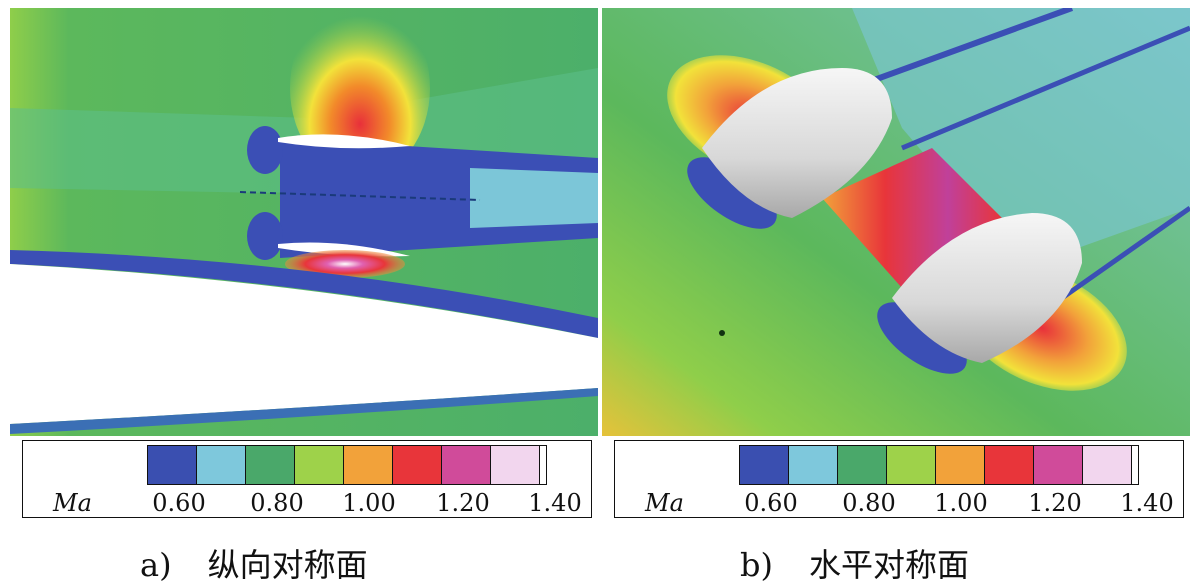  I want to click on fuselage-lower-edge, so click(304, 411).